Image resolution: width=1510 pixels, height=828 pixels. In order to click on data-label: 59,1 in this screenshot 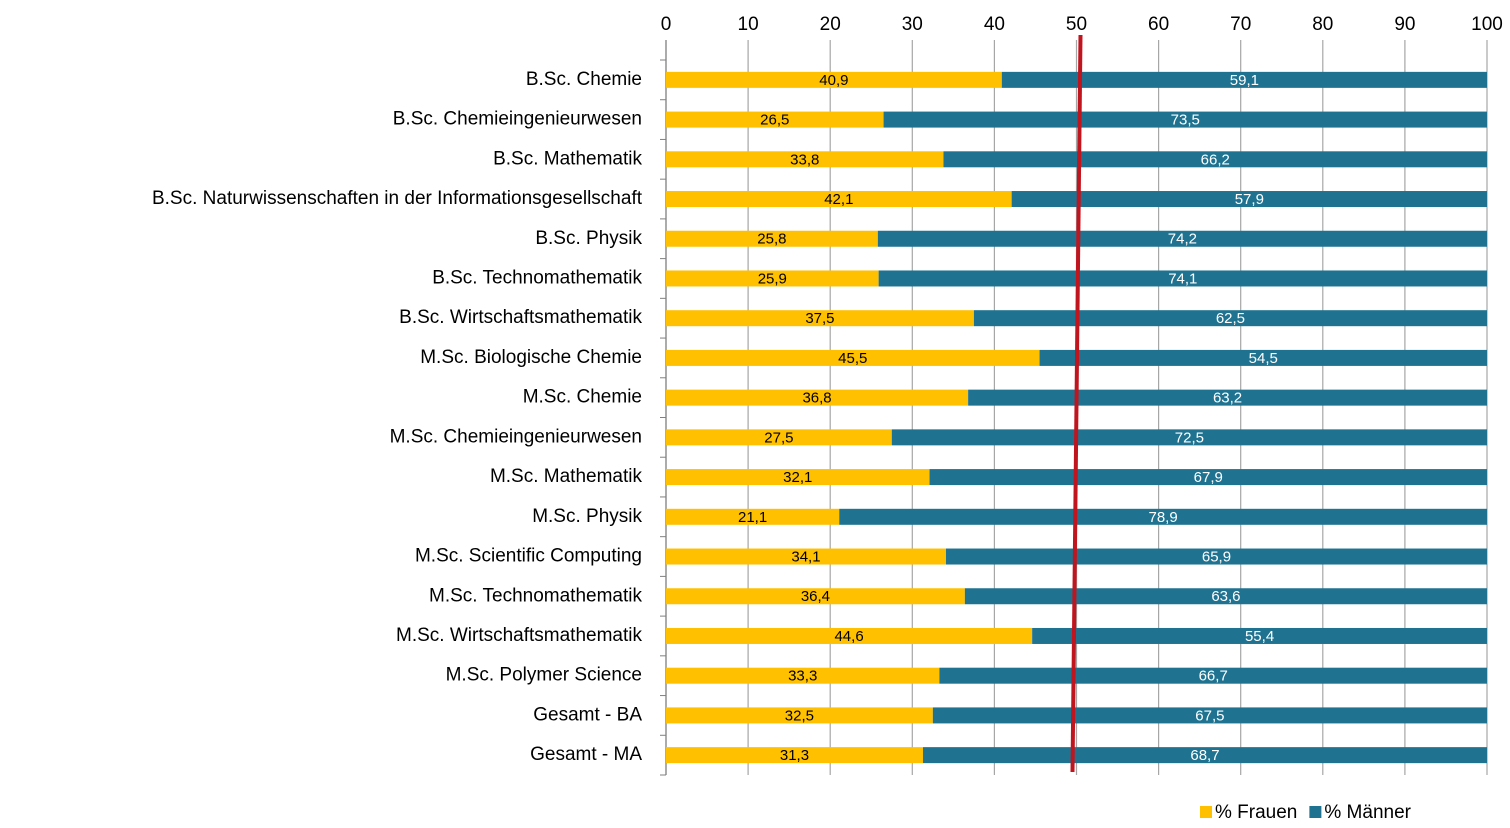, I will do `click(1244, 80)`.